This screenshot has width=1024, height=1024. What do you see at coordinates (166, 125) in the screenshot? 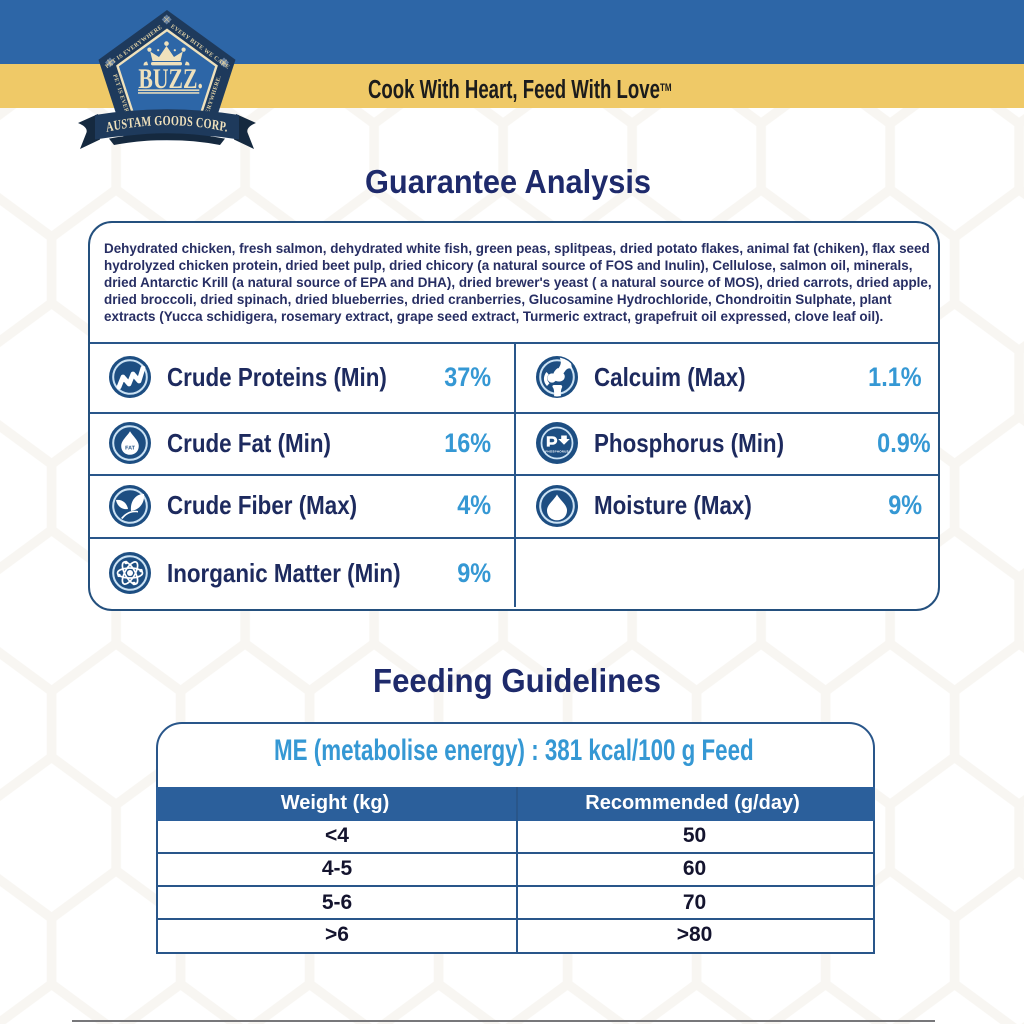
I see `svg-text: AUSTAM GOODS CORP.` at bounding box center [166, 125].